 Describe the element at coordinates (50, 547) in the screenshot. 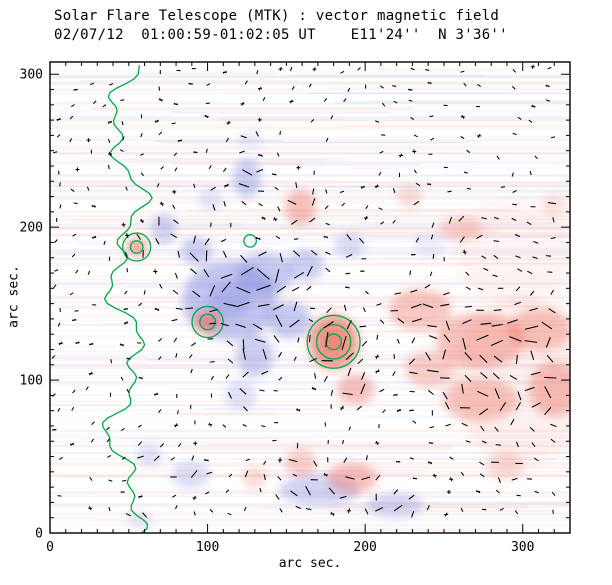

I see `x-tick-label: 0` at that location.